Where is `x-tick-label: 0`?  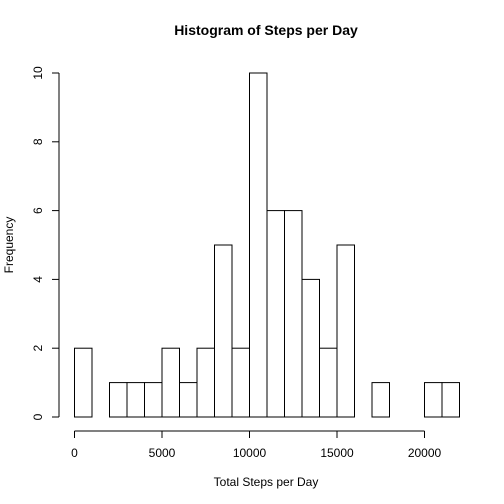 x-tick-label: 0 is located at coordinates (74, 453).